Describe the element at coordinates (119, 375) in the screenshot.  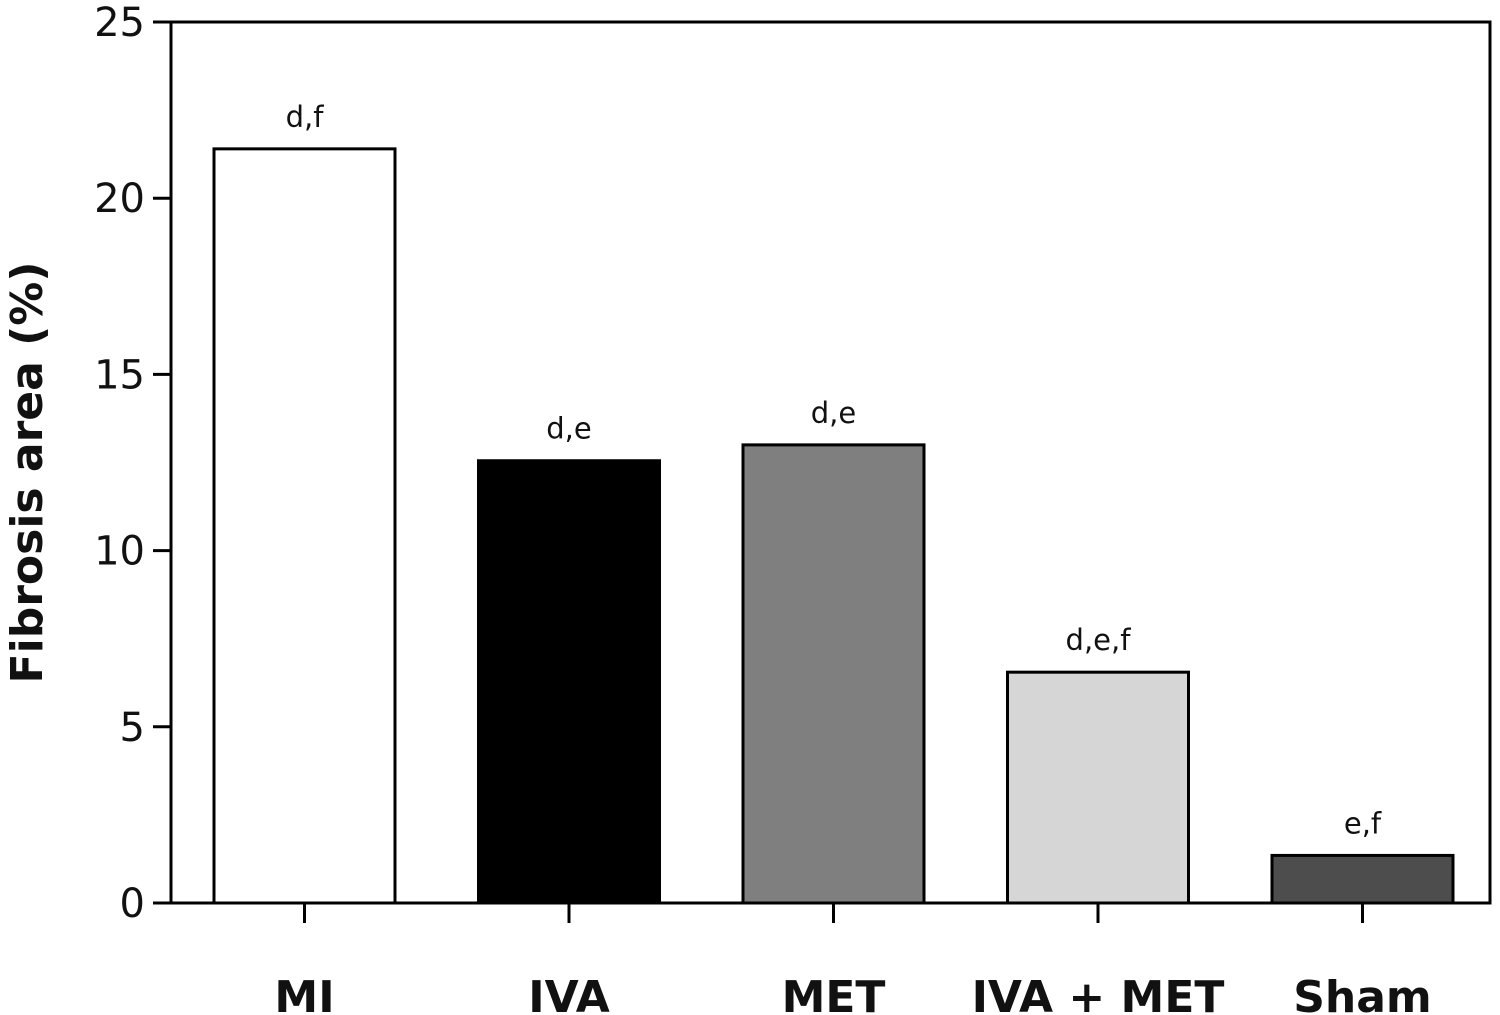
I see `y-tick-label: 15` at that location.